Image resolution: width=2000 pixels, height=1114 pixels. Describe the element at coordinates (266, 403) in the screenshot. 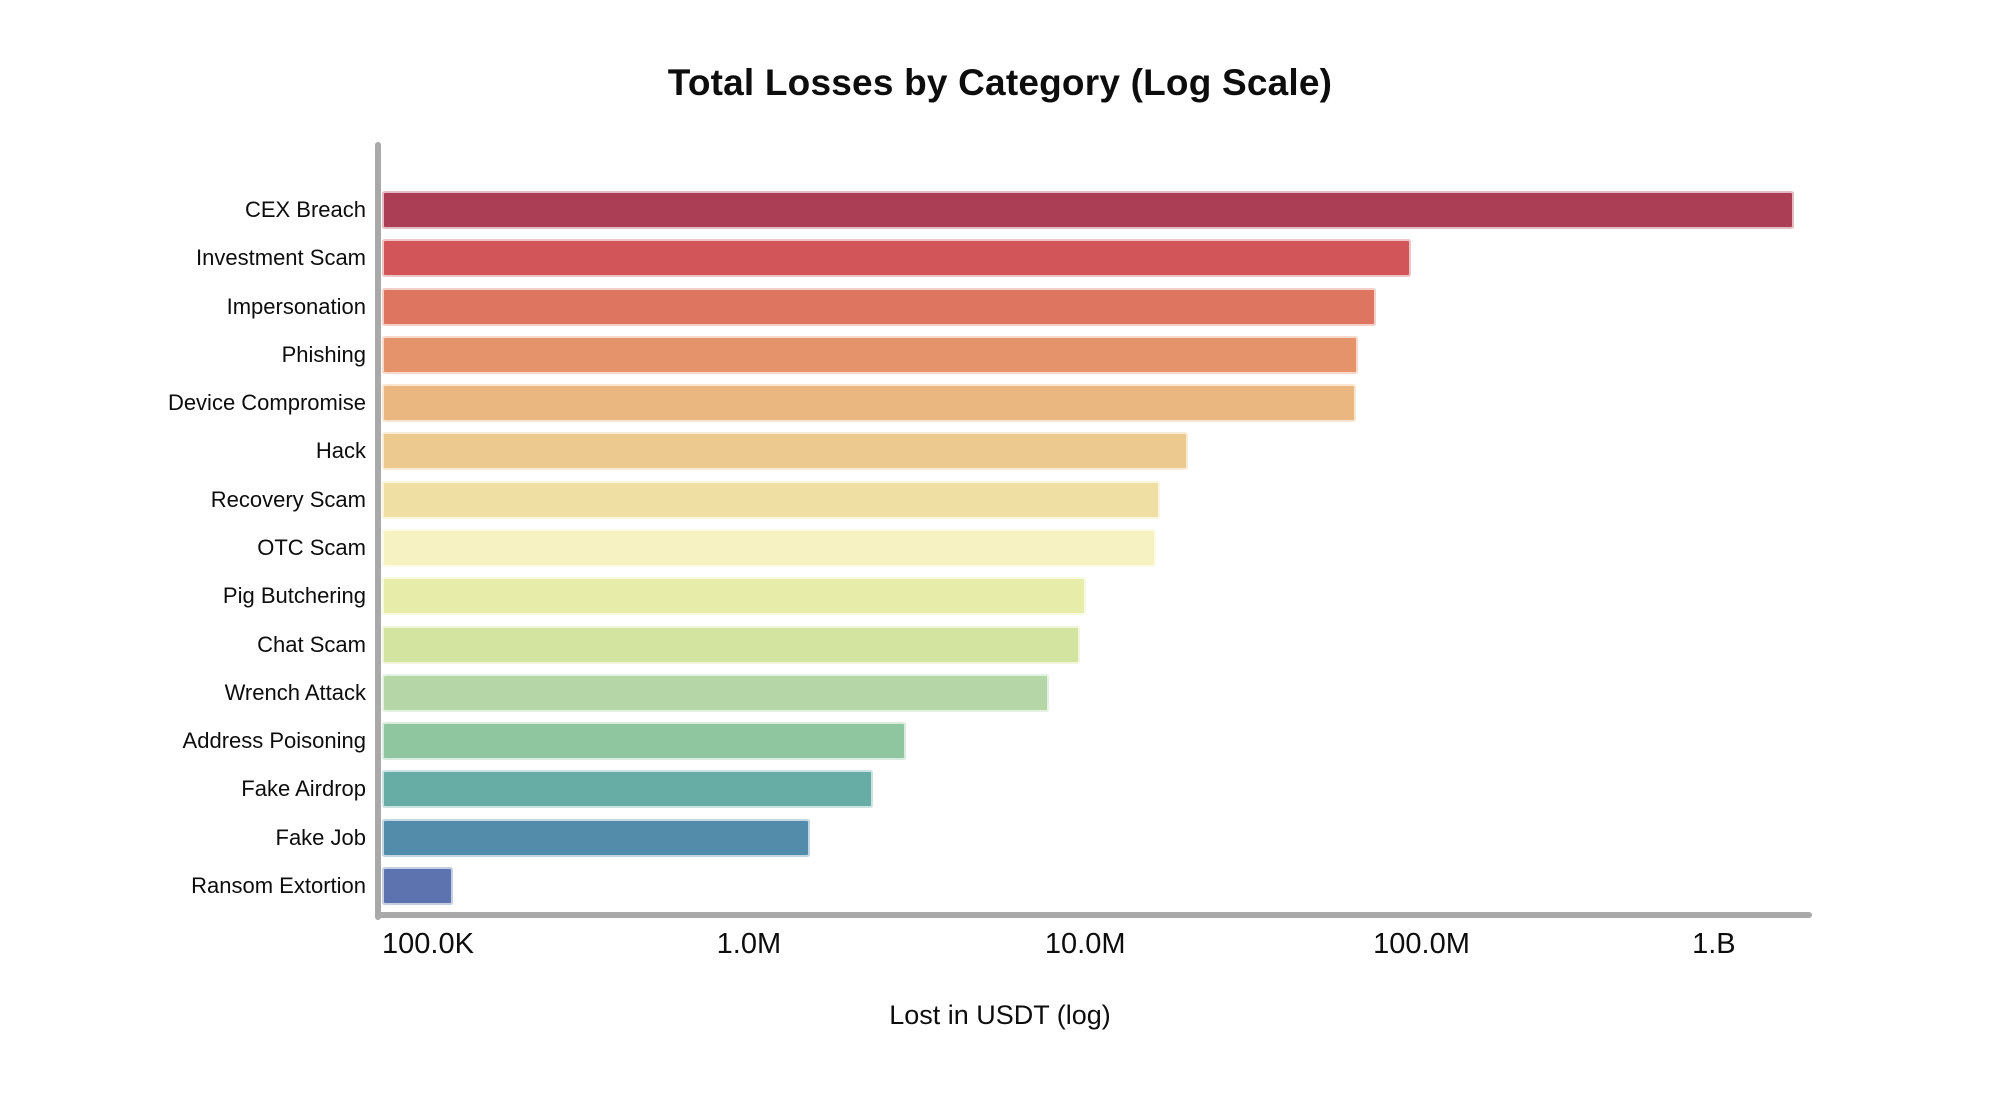

I see `y-tick-label: Device Compromise` at that location.